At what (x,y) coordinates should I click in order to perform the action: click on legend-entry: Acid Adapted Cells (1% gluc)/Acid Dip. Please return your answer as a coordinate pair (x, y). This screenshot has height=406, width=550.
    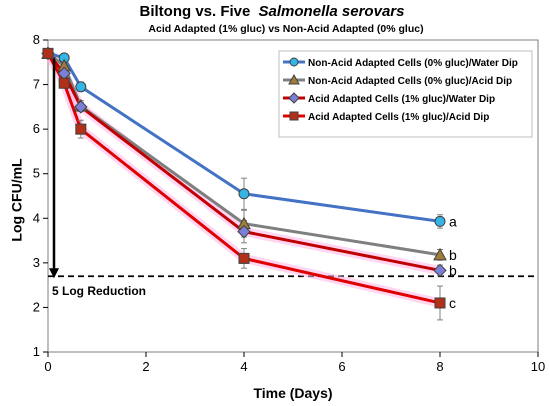
    Looking at the image, I should click on (386, 117).